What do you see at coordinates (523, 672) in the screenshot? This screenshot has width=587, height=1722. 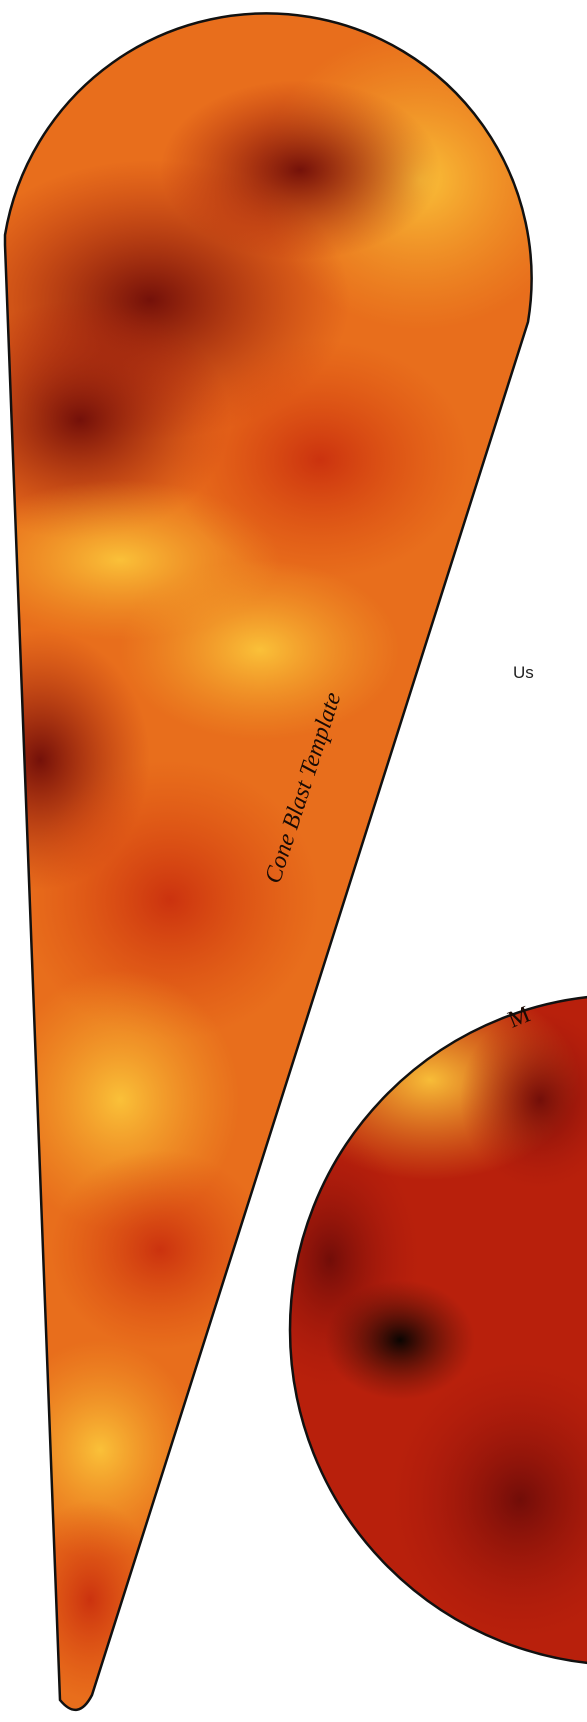 I see `side-text: Us` at bounding box center [523, 672].